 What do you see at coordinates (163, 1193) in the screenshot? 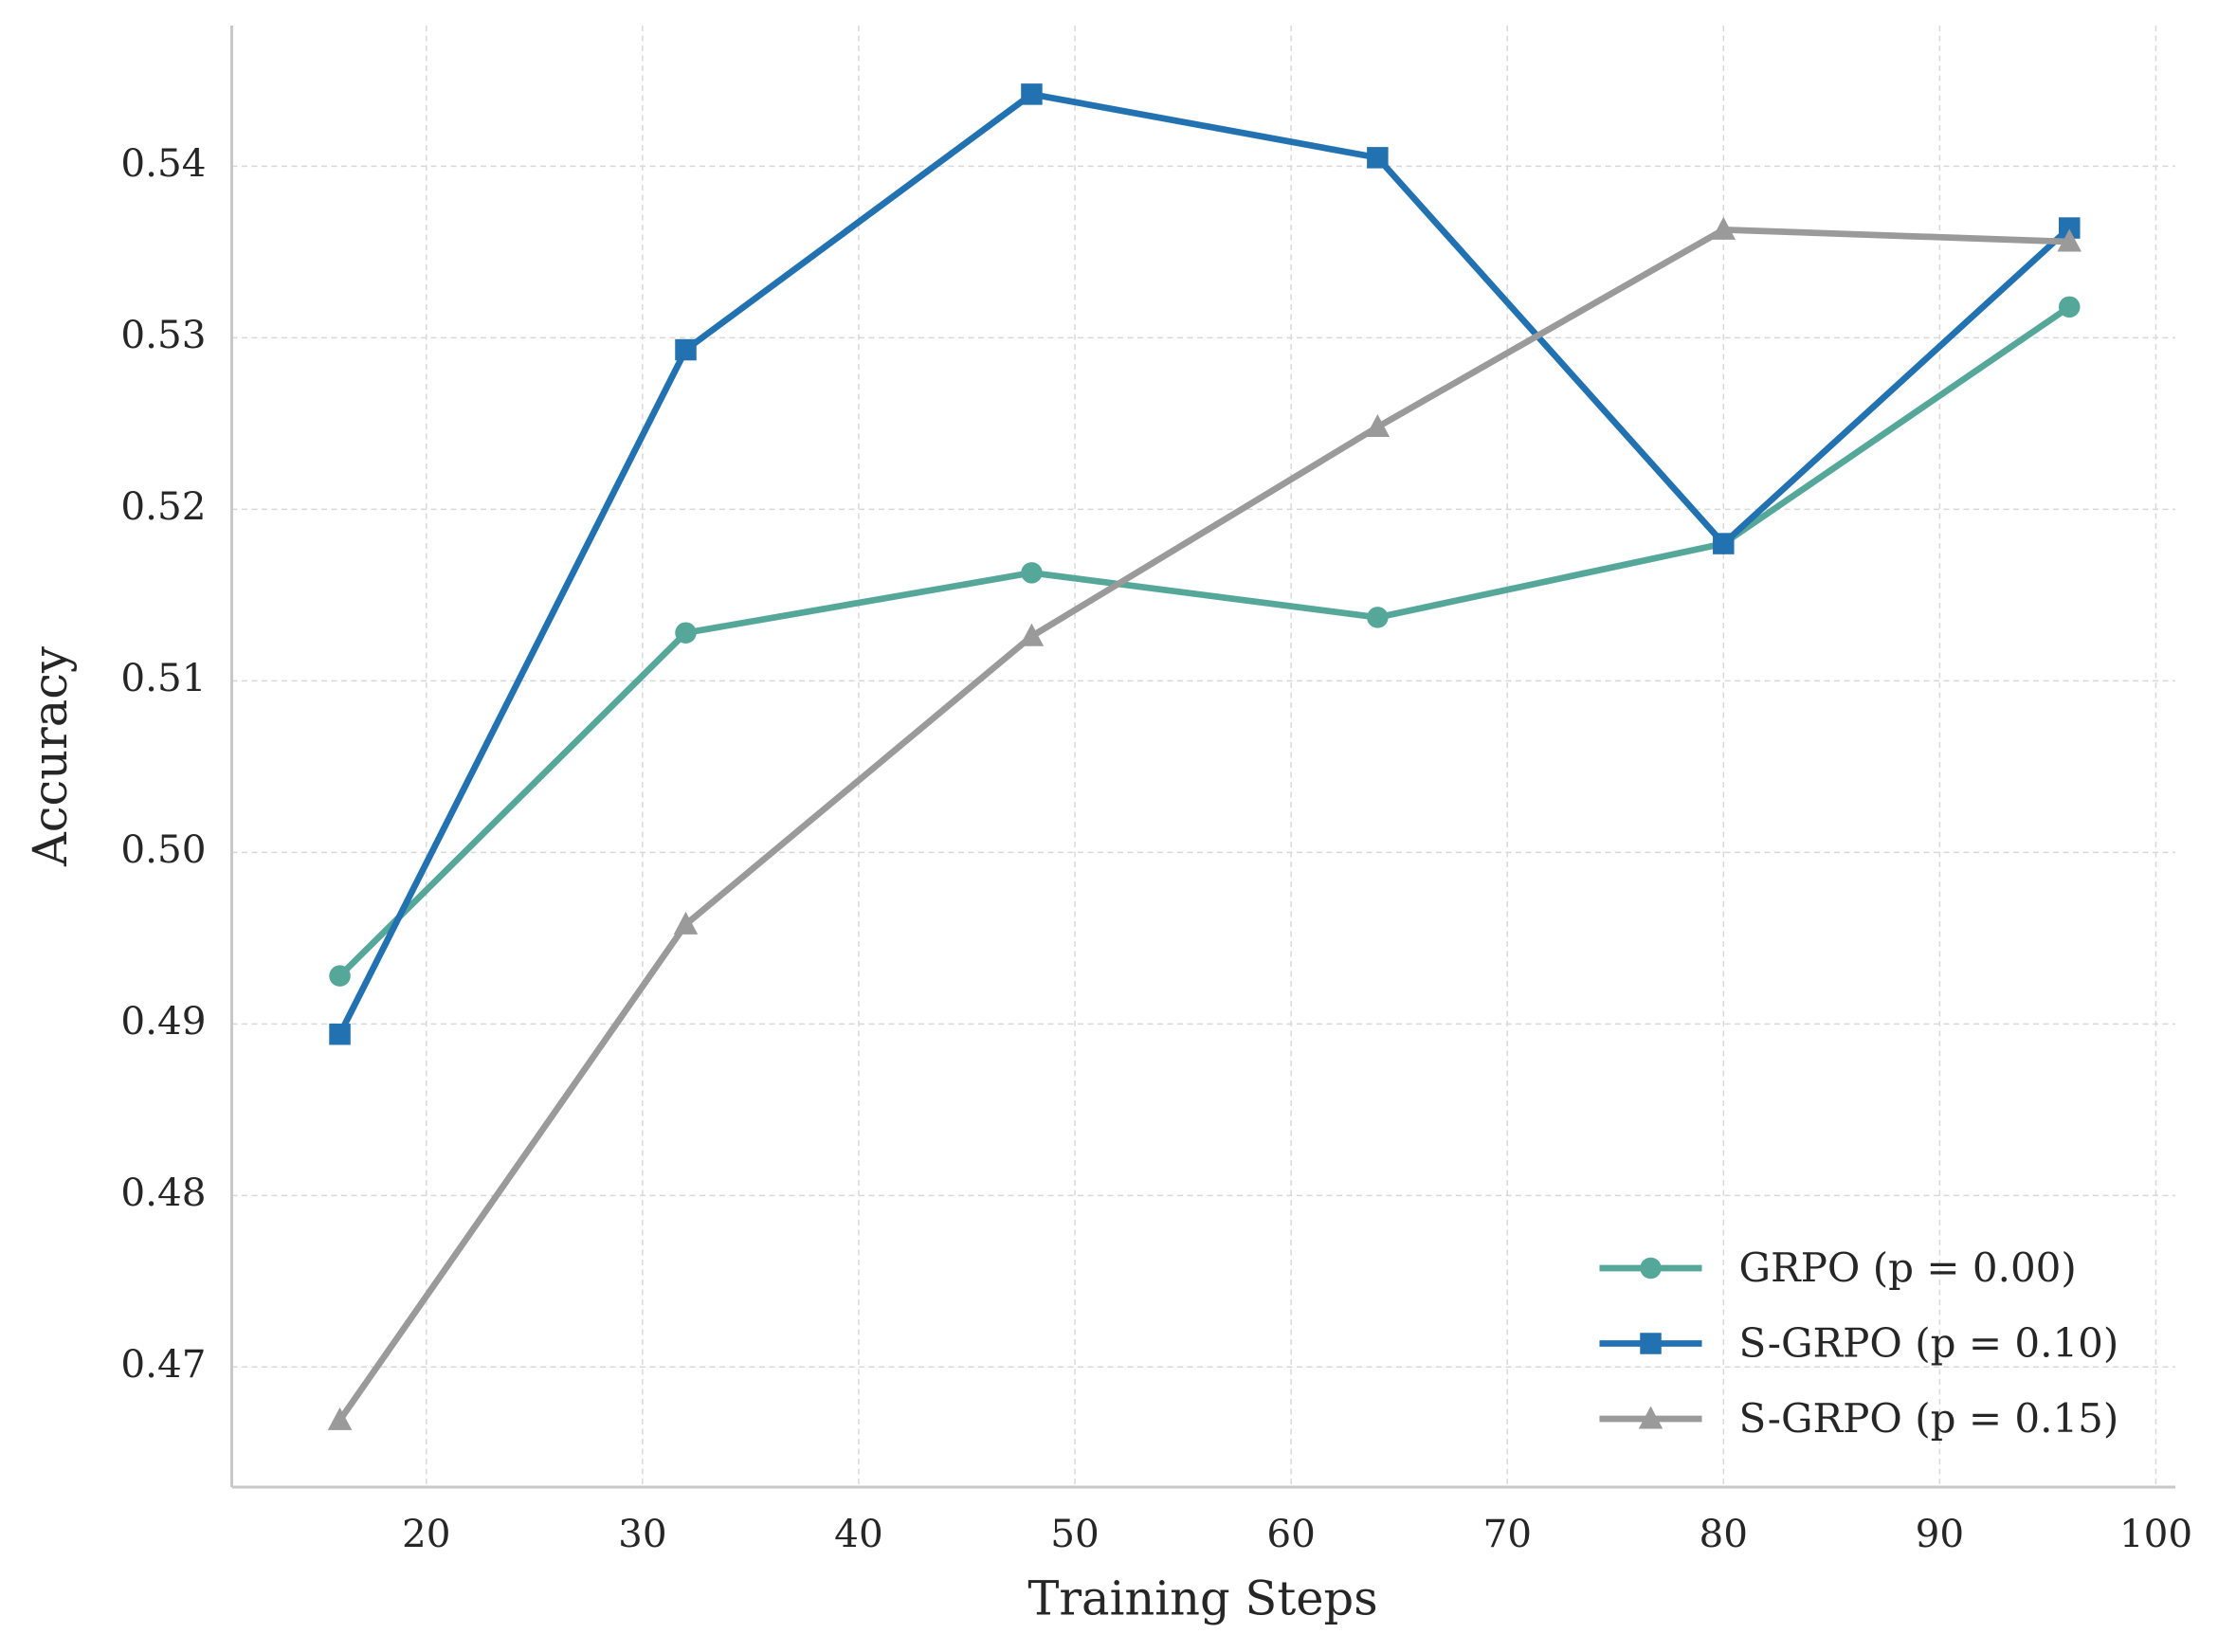
I see `y-tick-label: 0.48` at bounding box center [163, 1193].